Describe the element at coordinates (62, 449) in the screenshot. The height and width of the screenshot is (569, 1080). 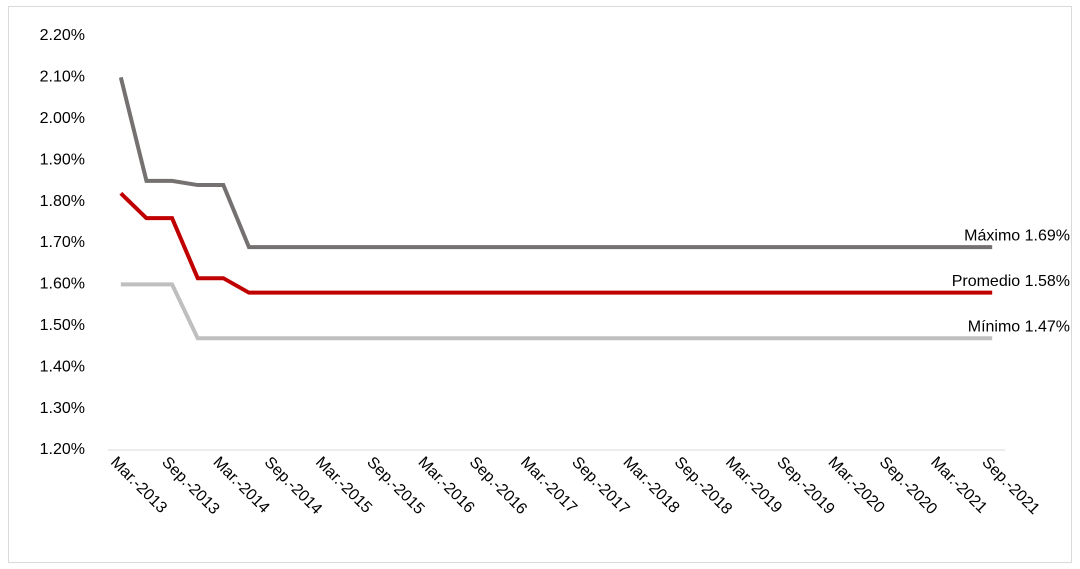
I see `y-tick-label: 1.20%` at that location.